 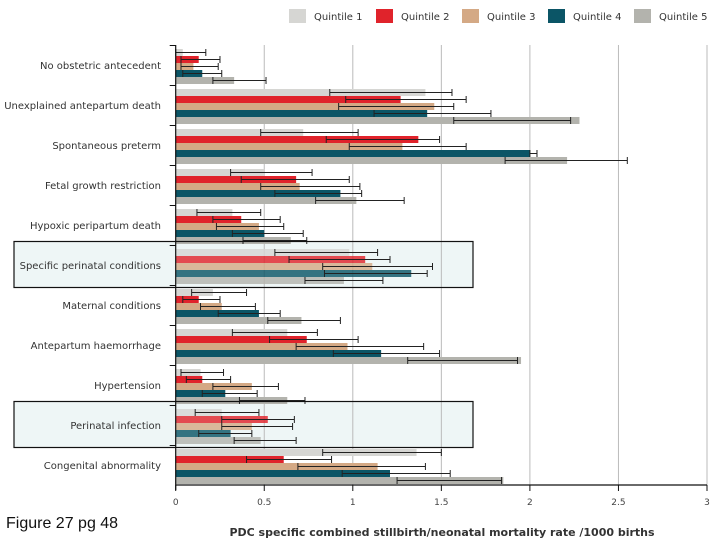 What do you see at coordinates (102, 466) in the screenshot?
I see `category-label: Congenital abnormality` at bounding box center [102, 466].